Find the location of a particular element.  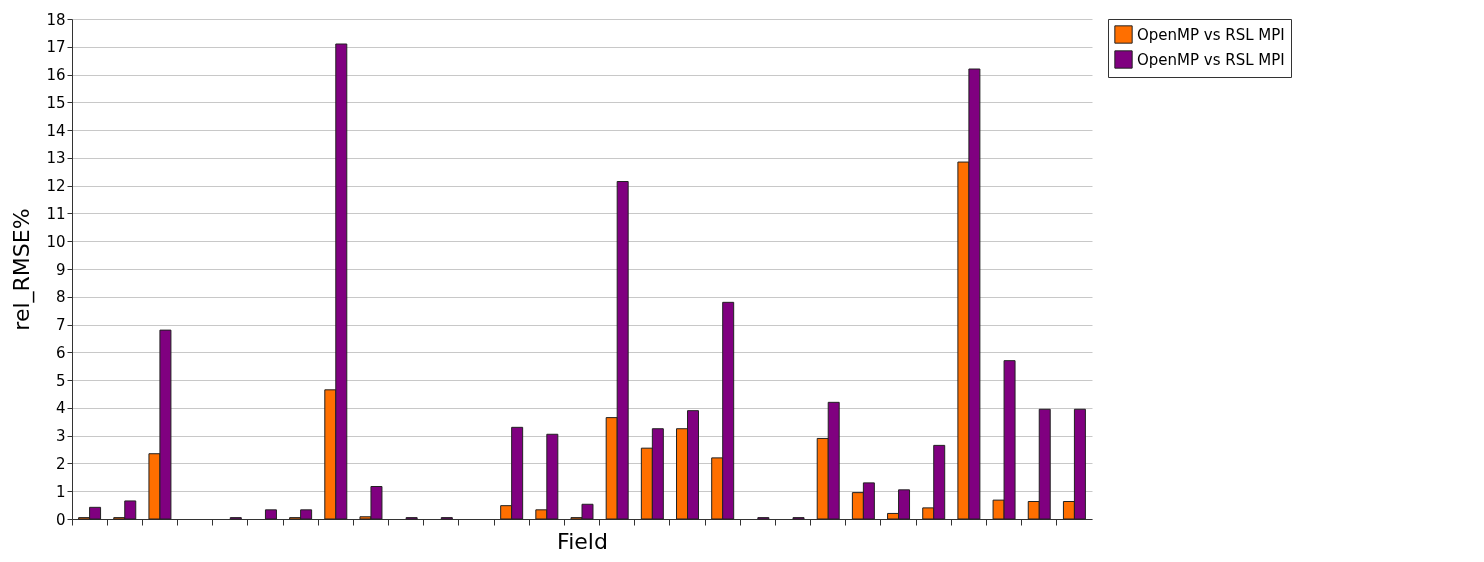

y-tick-label: 18 is located at coordinates (56, 19).